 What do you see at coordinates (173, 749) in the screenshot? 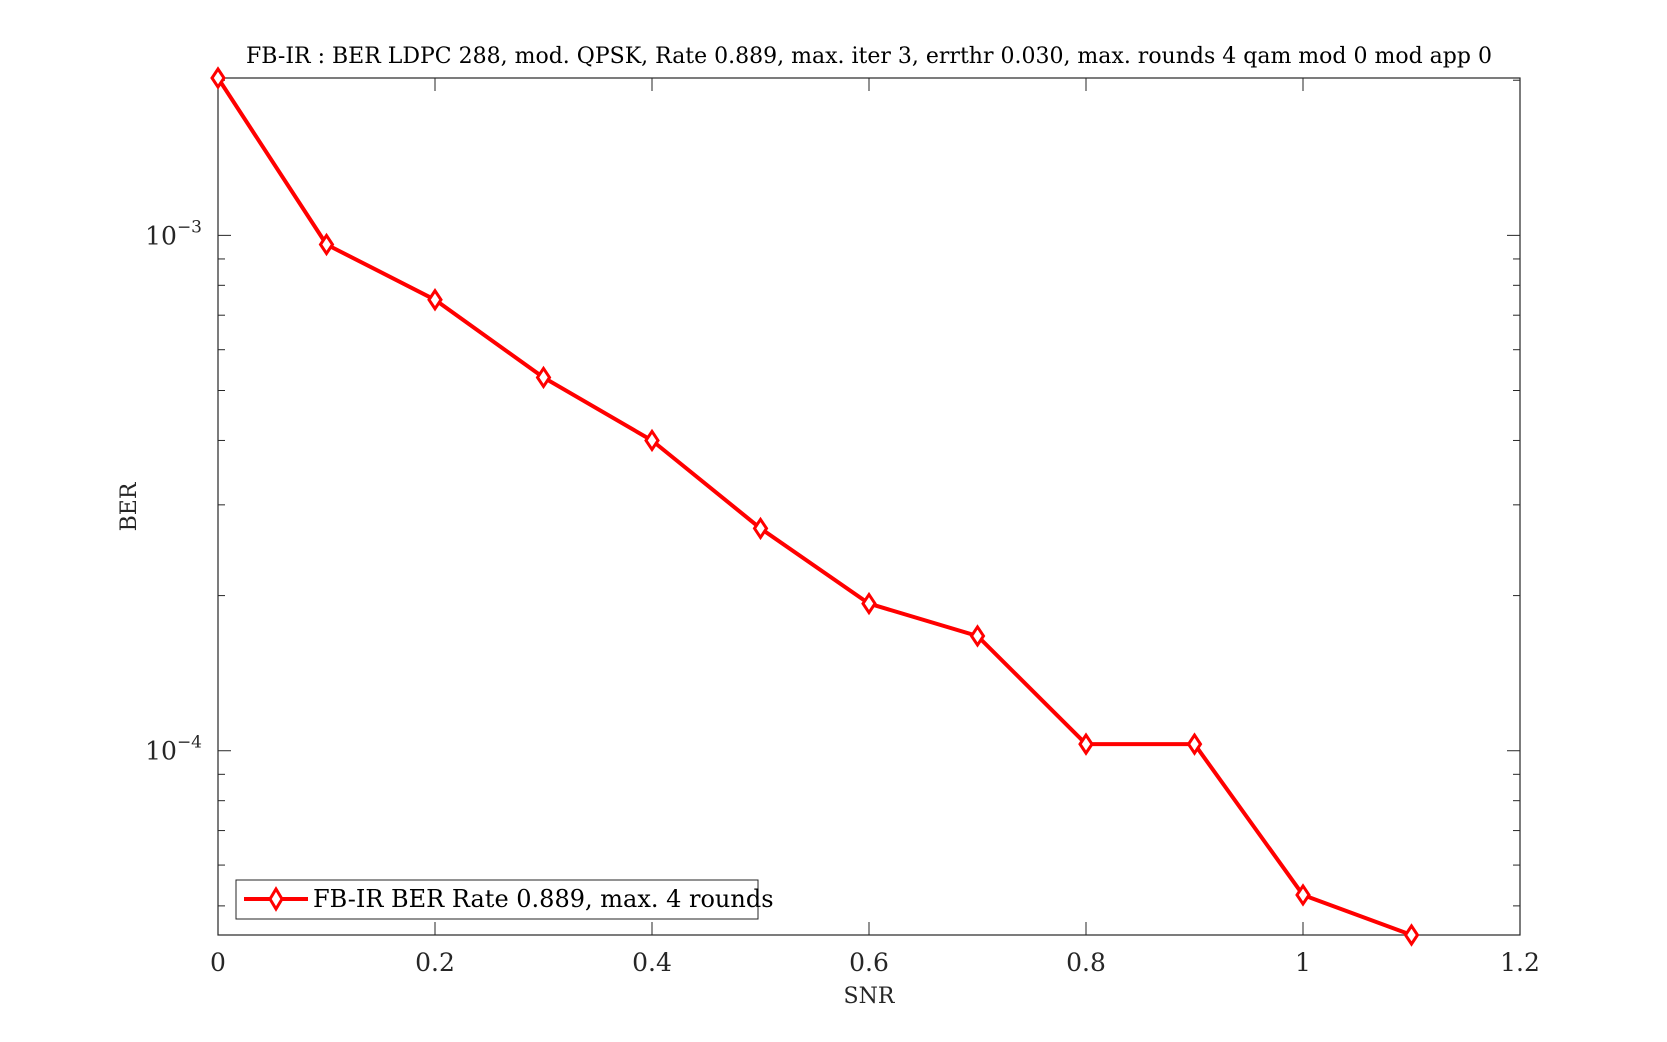
I see `y-tick-label: 10⁻⁴` at bounding box center [173, 749].